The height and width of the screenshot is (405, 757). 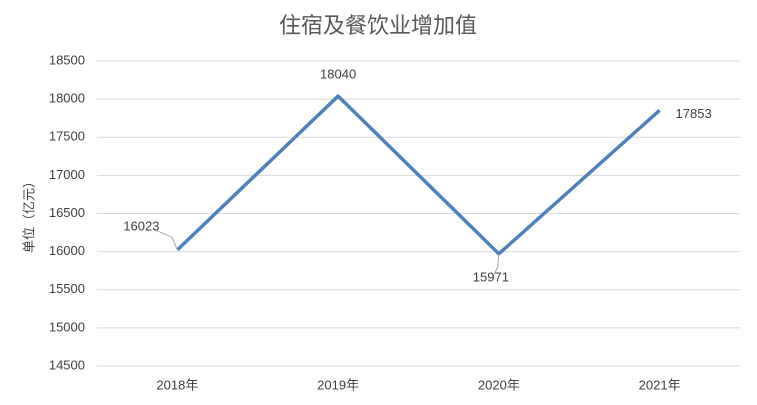 I want to click on x-tick-label: 2021年, so click(x=660, y=384).